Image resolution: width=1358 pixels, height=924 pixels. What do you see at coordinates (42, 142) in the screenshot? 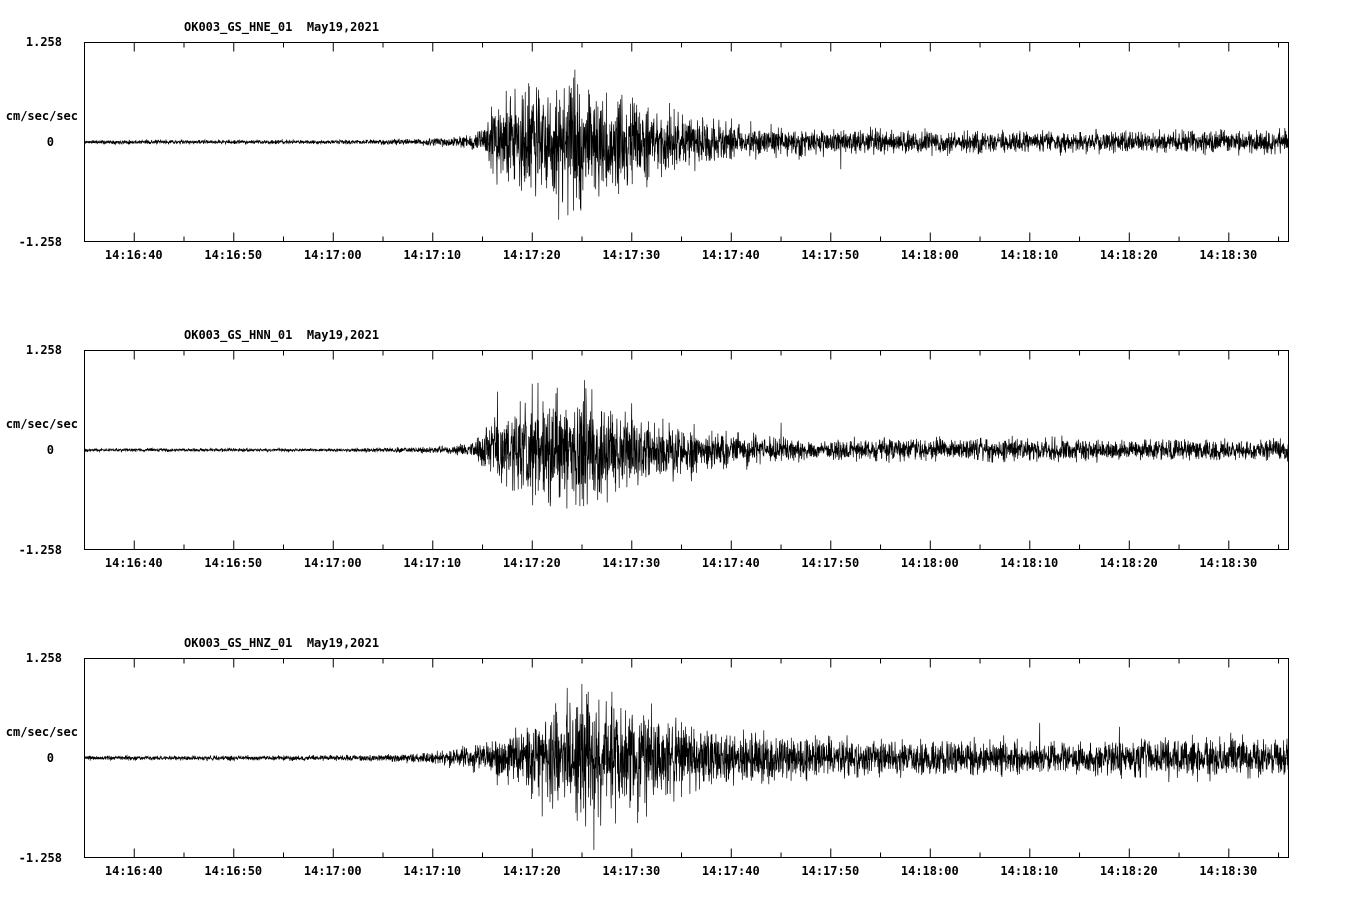
I see `y-axis-hne: 1.258 cm/sec/sec 0 -1.258` at bounding box center [42, 142].